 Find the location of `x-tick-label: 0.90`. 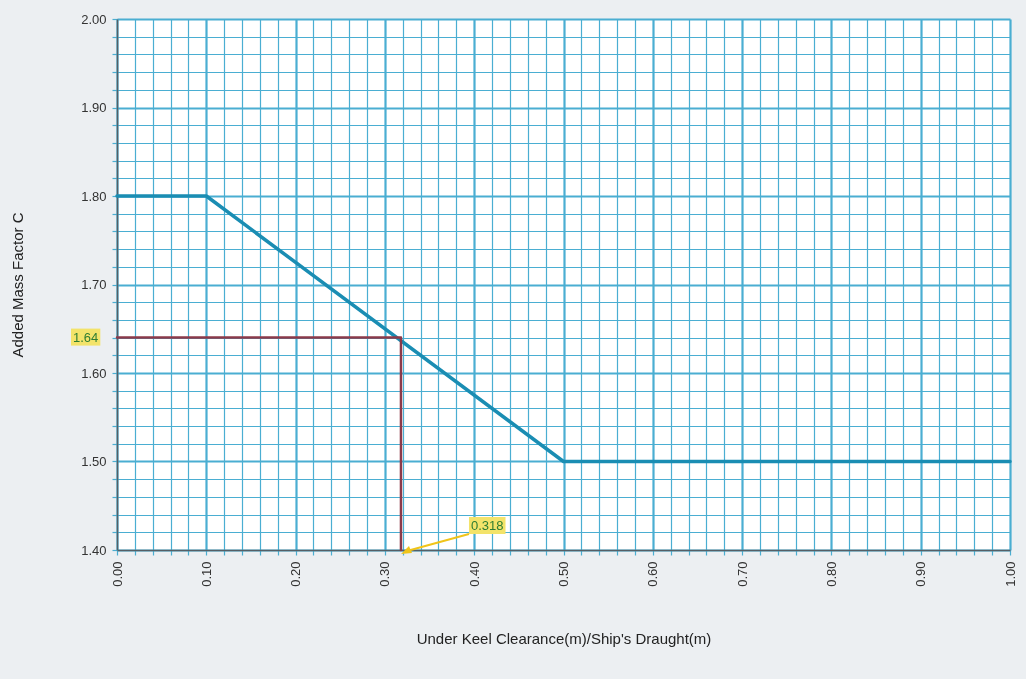

x-tick-label: 0.90 is located at coordinates (921, 574).